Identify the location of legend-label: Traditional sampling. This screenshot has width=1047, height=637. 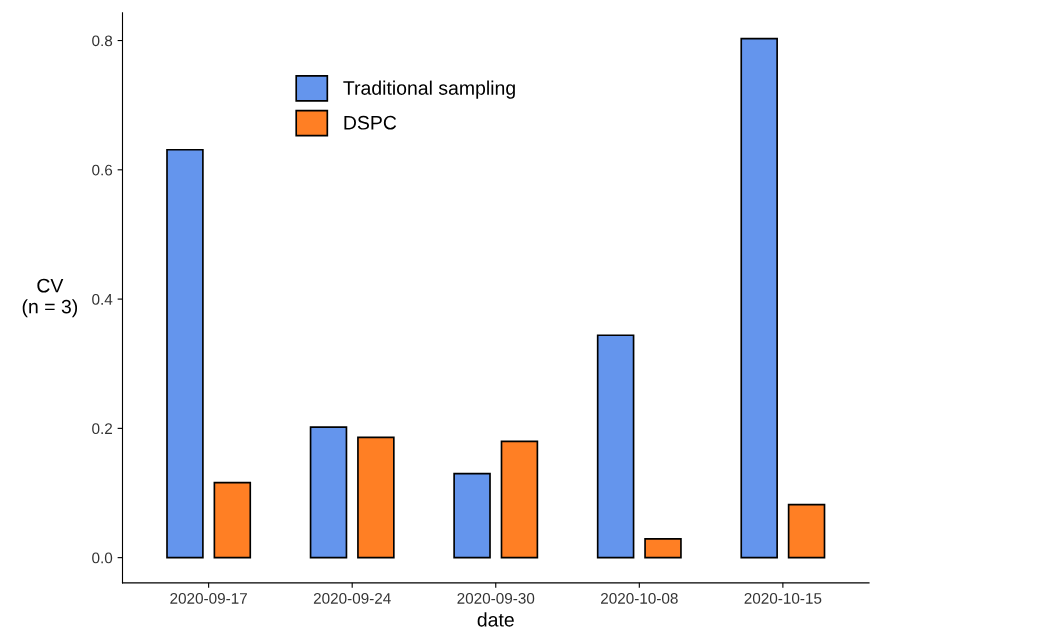
(429, 89).